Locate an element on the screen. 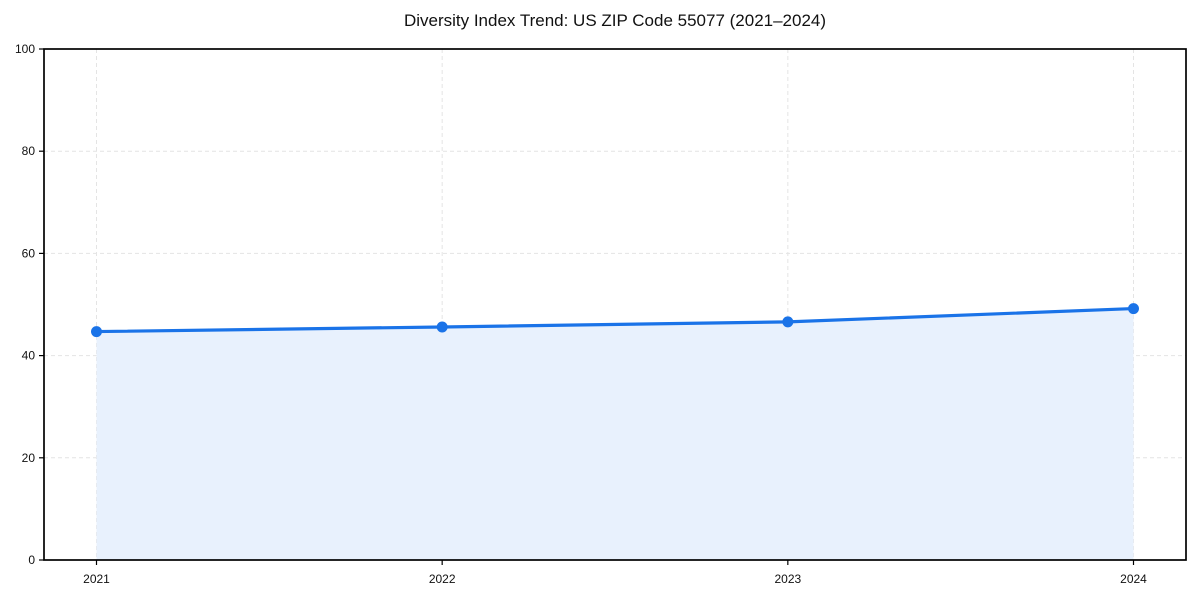  trend-line is located at coordinates (615, 320).